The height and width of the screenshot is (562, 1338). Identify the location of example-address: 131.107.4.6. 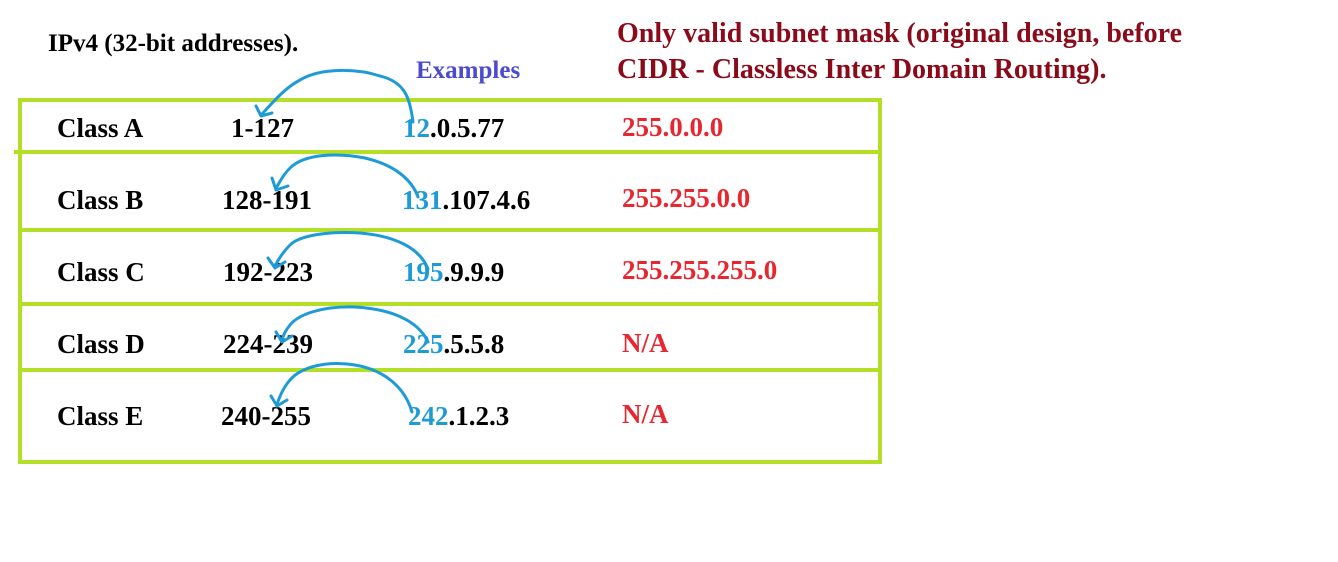
(466, 200).